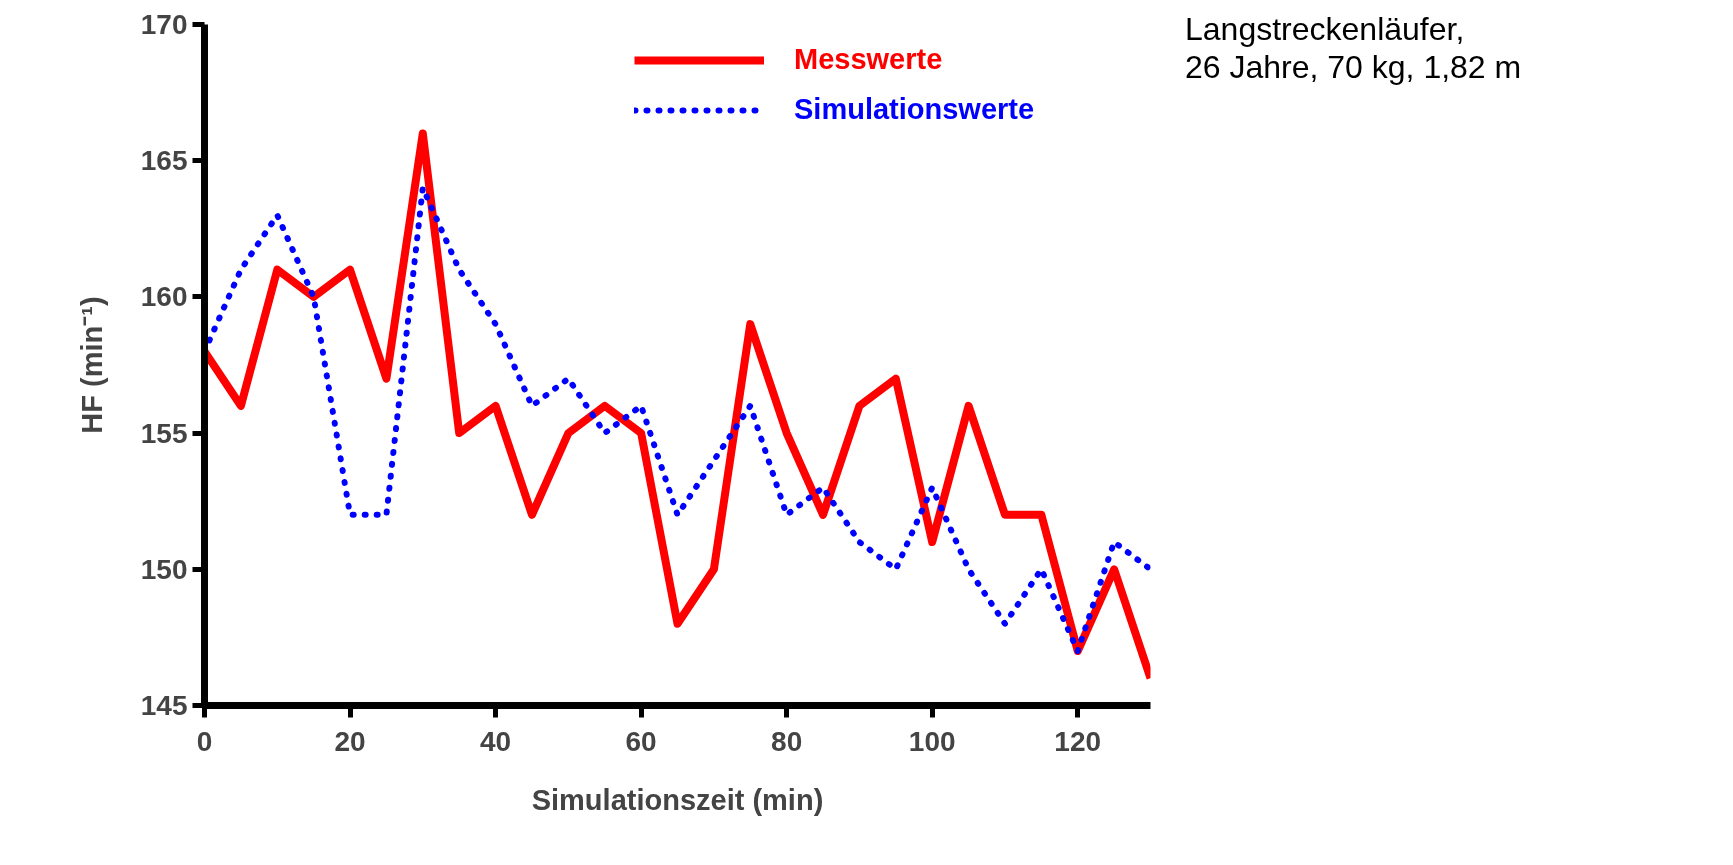 The width and height of the screenshot is (1733, 865). Describe the element at coordinates (164, 297) in the screenshot. I see `y-tick-label: 160` at that location.